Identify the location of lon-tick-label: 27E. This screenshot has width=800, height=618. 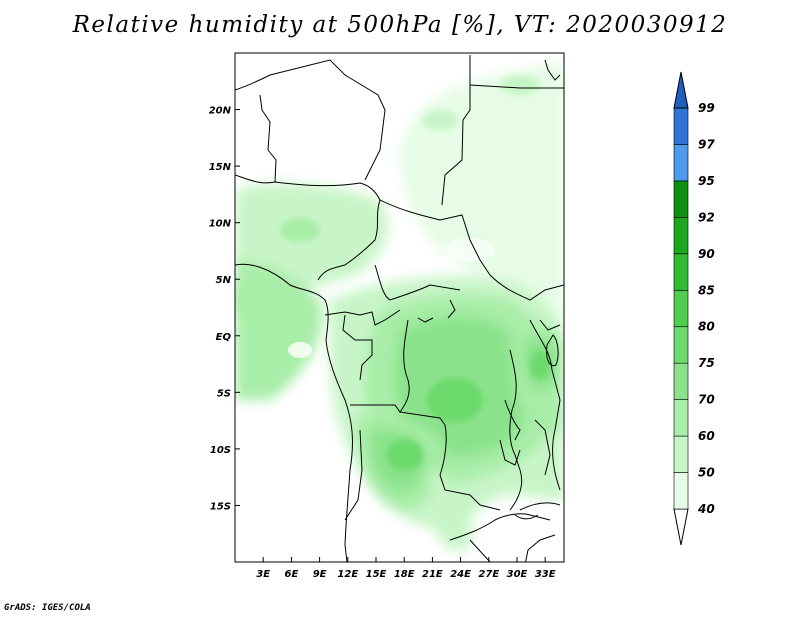
(488, 574).